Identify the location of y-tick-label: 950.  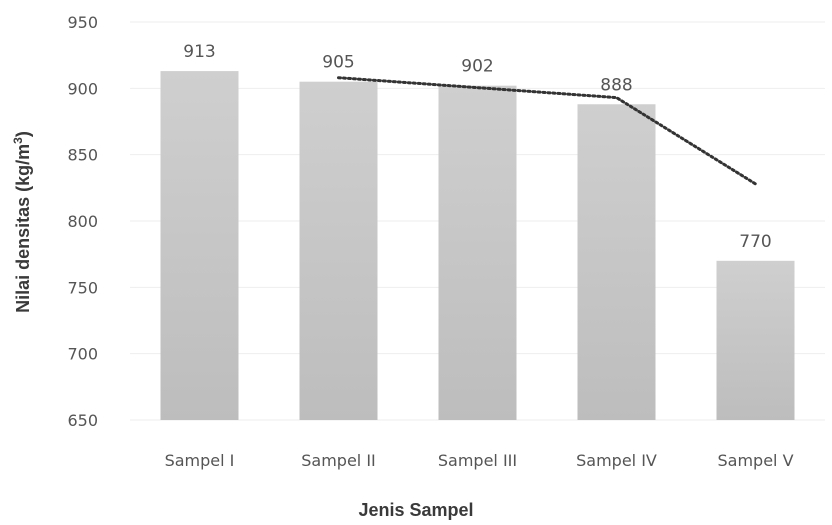
(82, 22).